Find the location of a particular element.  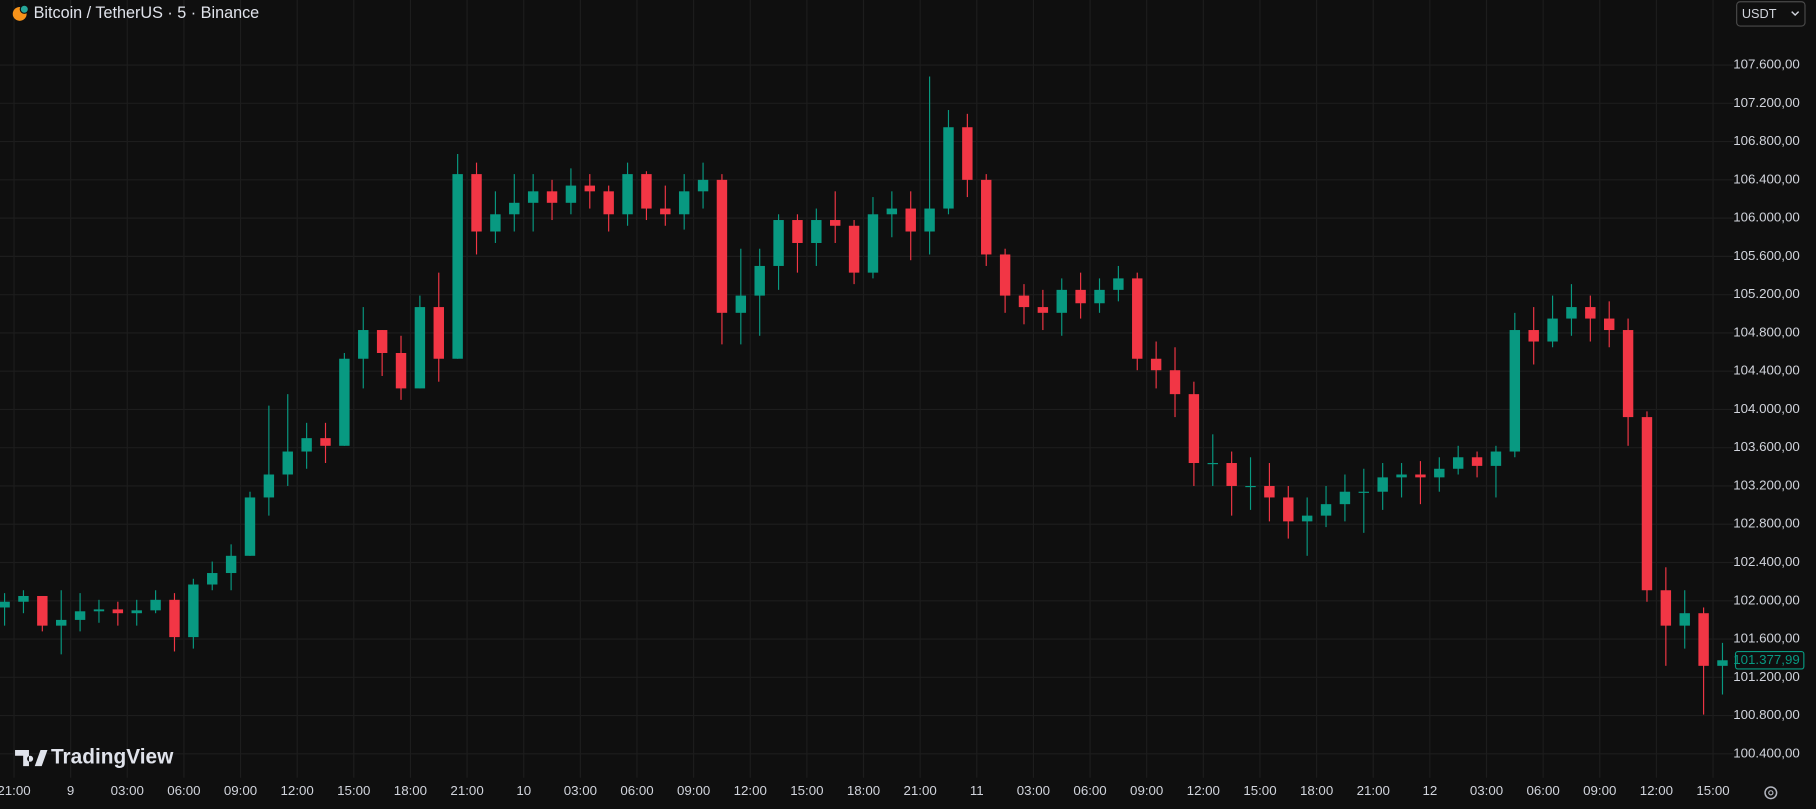

y-tick-label: 105.600,00 is located at coordinates (1766, 255).